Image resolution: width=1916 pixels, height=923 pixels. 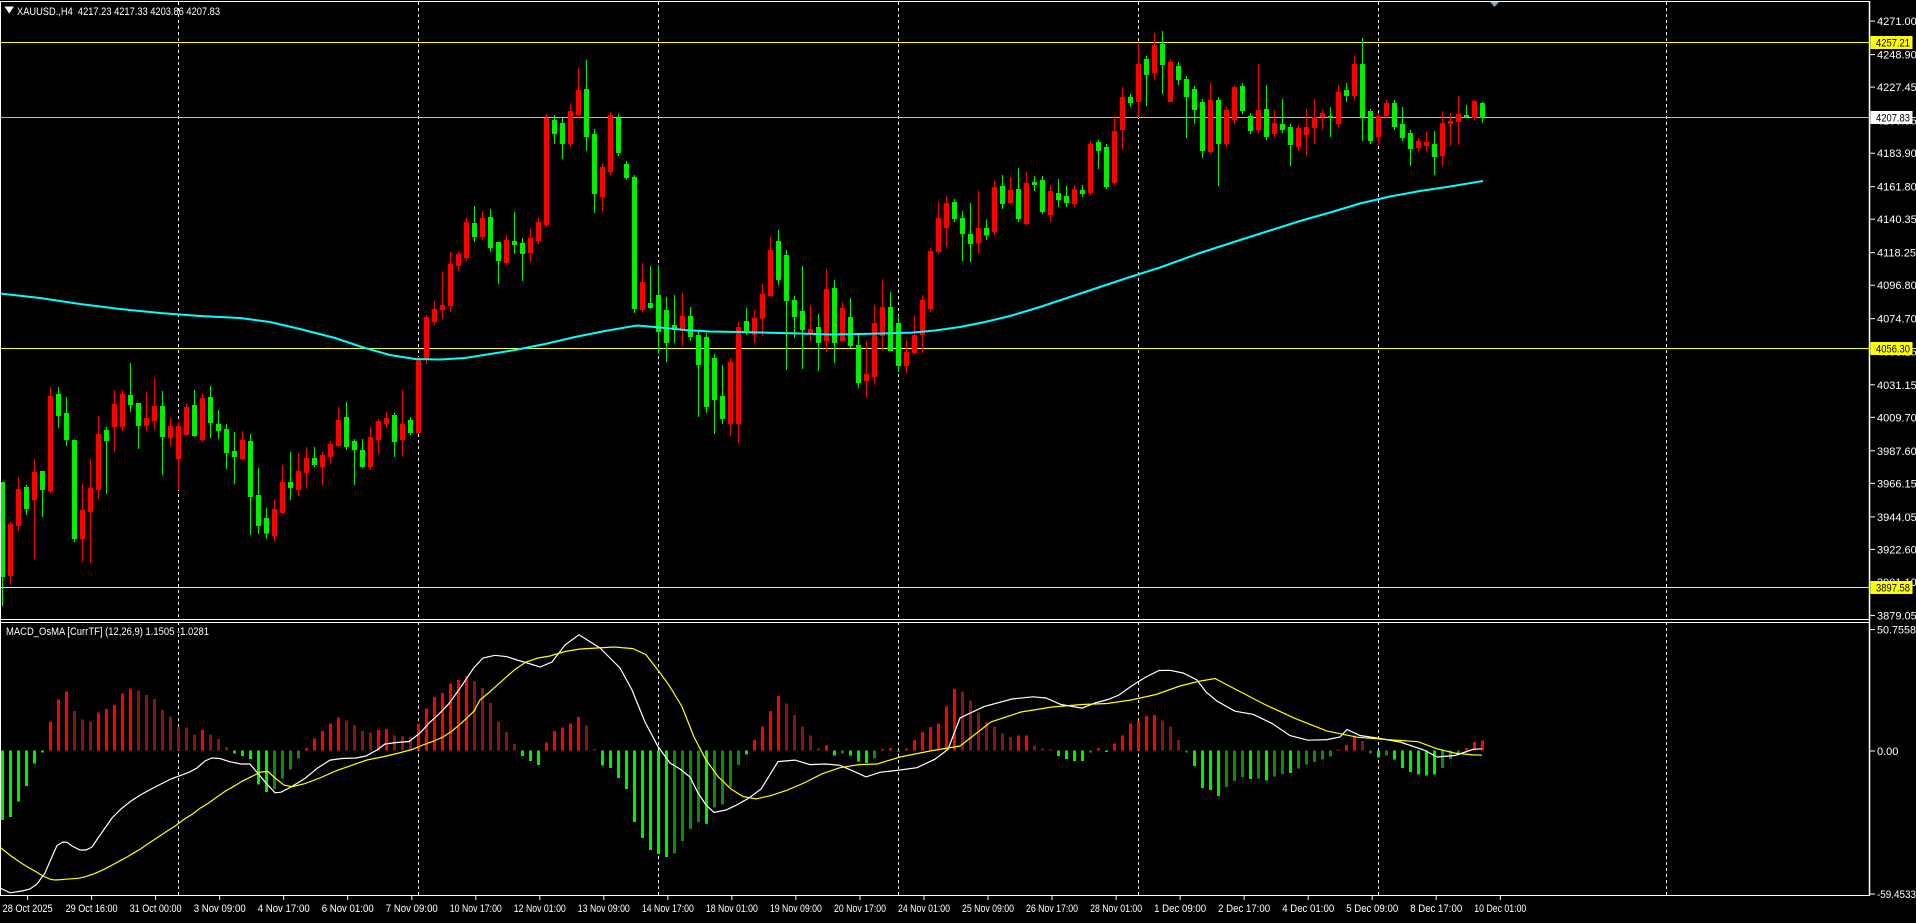 I want to click on svg-text: 3944.05, so click(x=1896, y=518).